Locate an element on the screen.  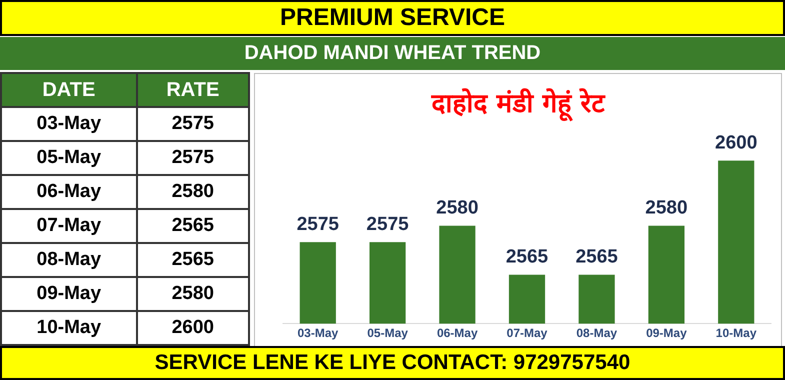
category-label: 09-May is located at coordinates (69, 293).